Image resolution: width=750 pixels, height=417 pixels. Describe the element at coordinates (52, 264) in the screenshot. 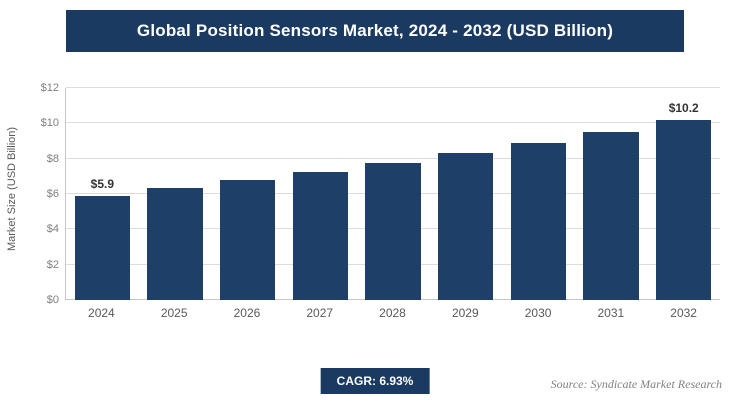

I see `y-tick-label: $2` at that location.